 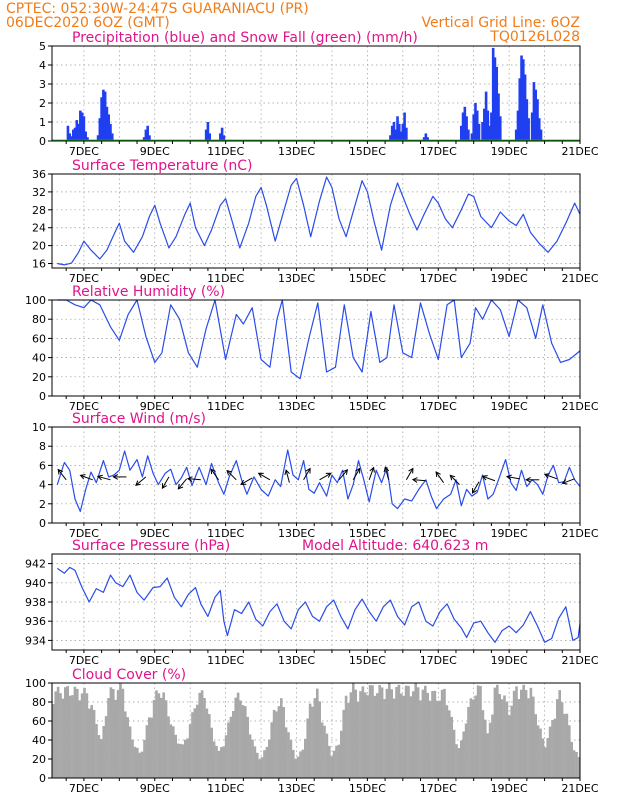 I want to click on x-tick-label: 9DEC, so click(x=155, y=278).